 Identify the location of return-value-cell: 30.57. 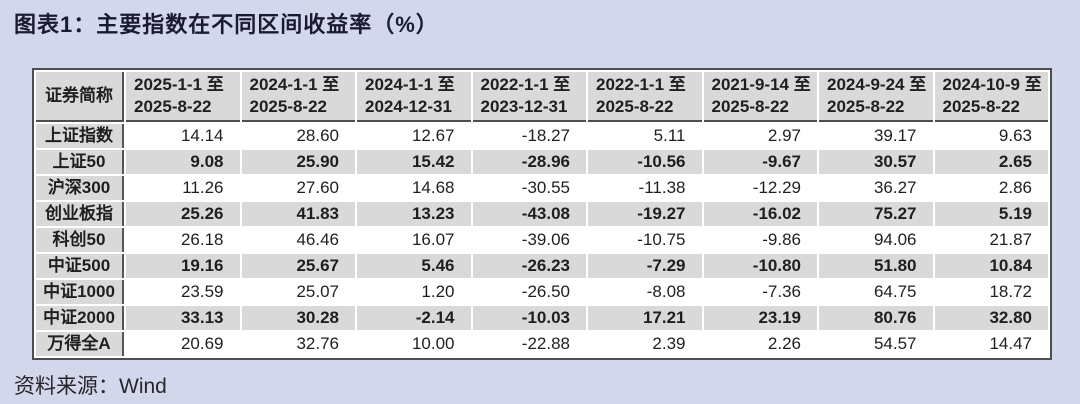
(876, 162).